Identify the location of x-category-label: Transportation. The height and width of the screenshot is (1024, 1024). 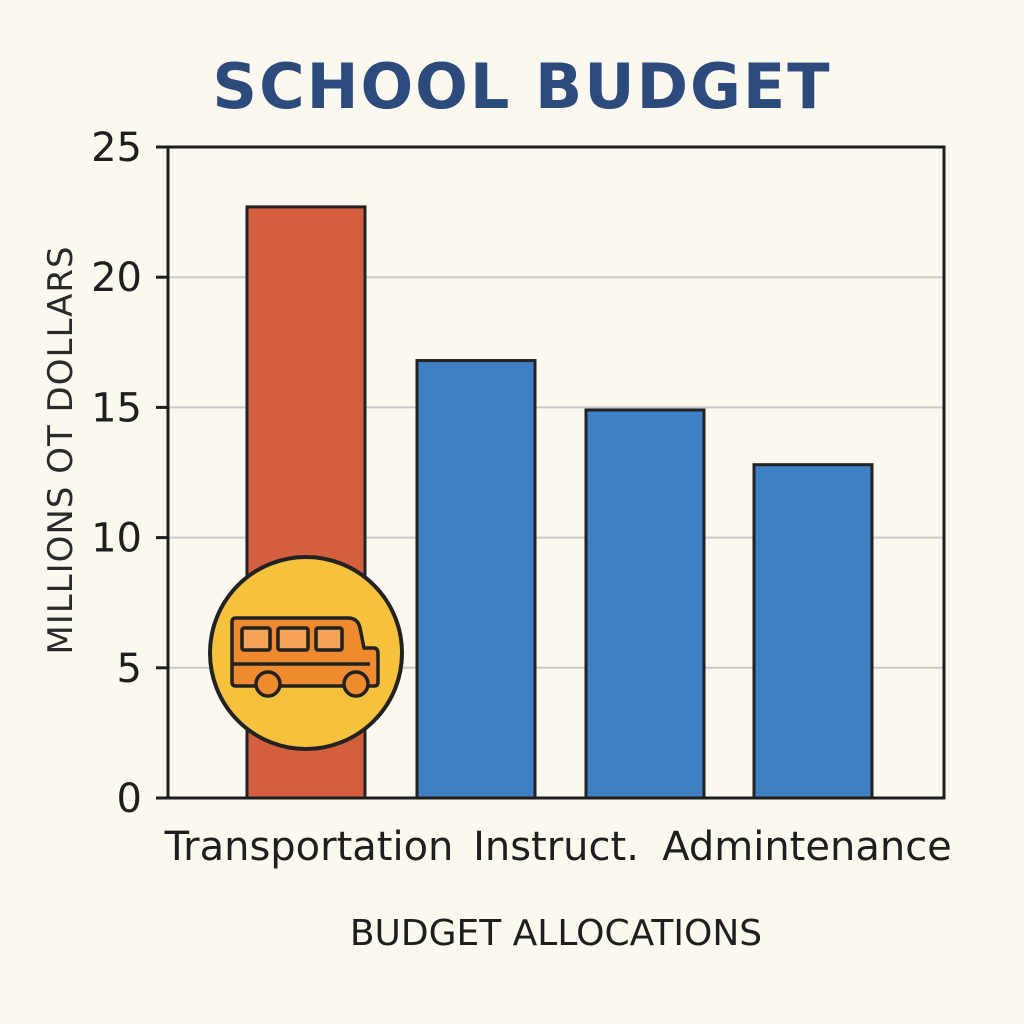
(309, 847).